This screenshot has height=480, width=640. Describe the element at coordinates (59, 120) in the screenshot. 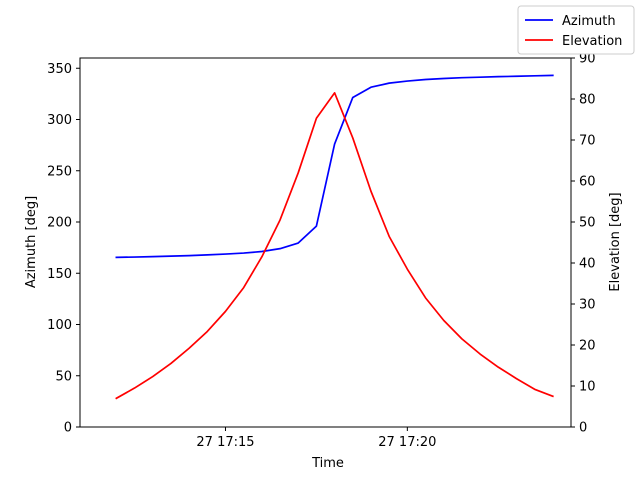

I see `y-left-tick-label: 300` at that location.